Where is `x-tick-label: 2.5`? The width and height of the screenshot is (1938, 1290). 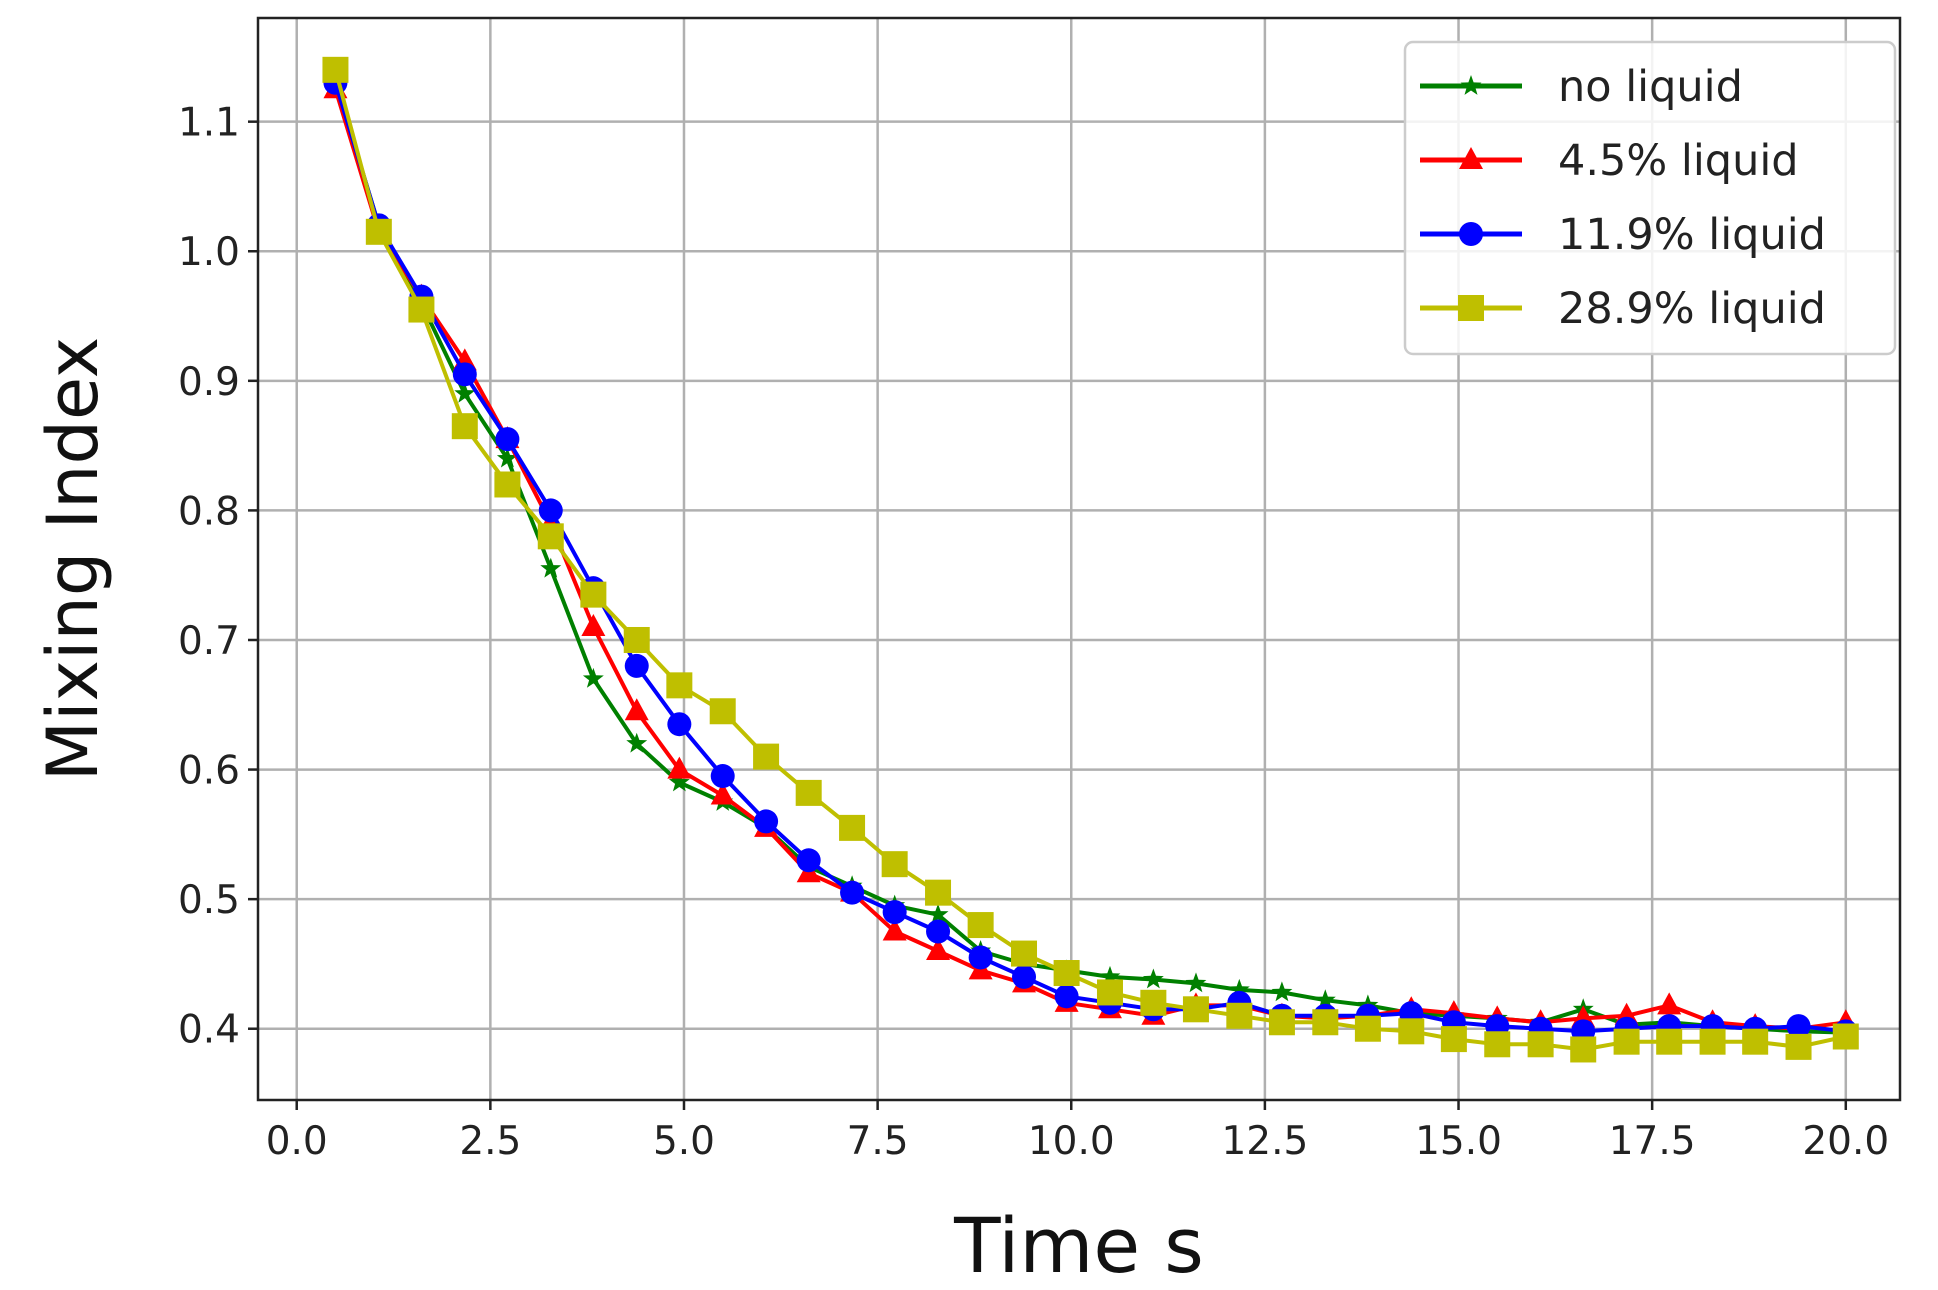 x-tick-label: 2.5 is located at coordinates (490, 1141).